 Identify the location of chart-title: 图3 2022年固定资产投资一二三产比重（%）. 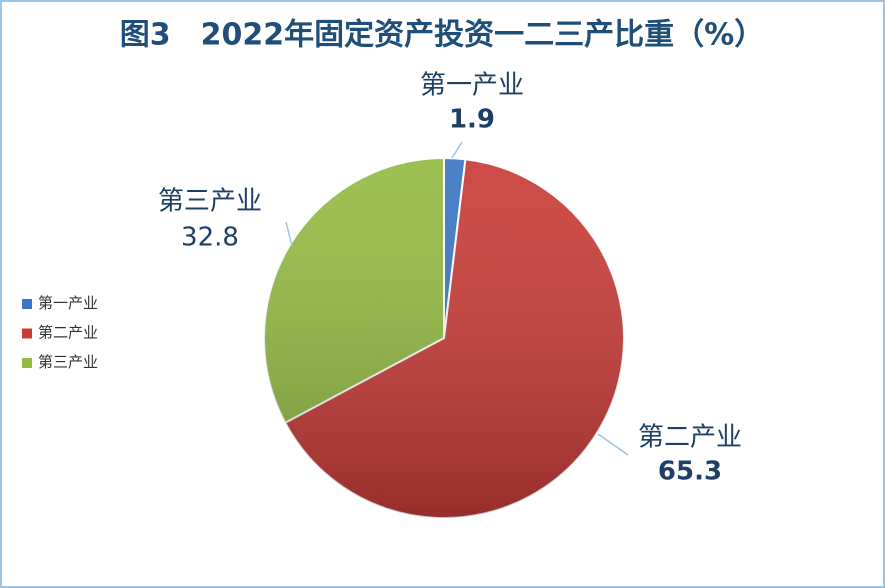
(442, 35).